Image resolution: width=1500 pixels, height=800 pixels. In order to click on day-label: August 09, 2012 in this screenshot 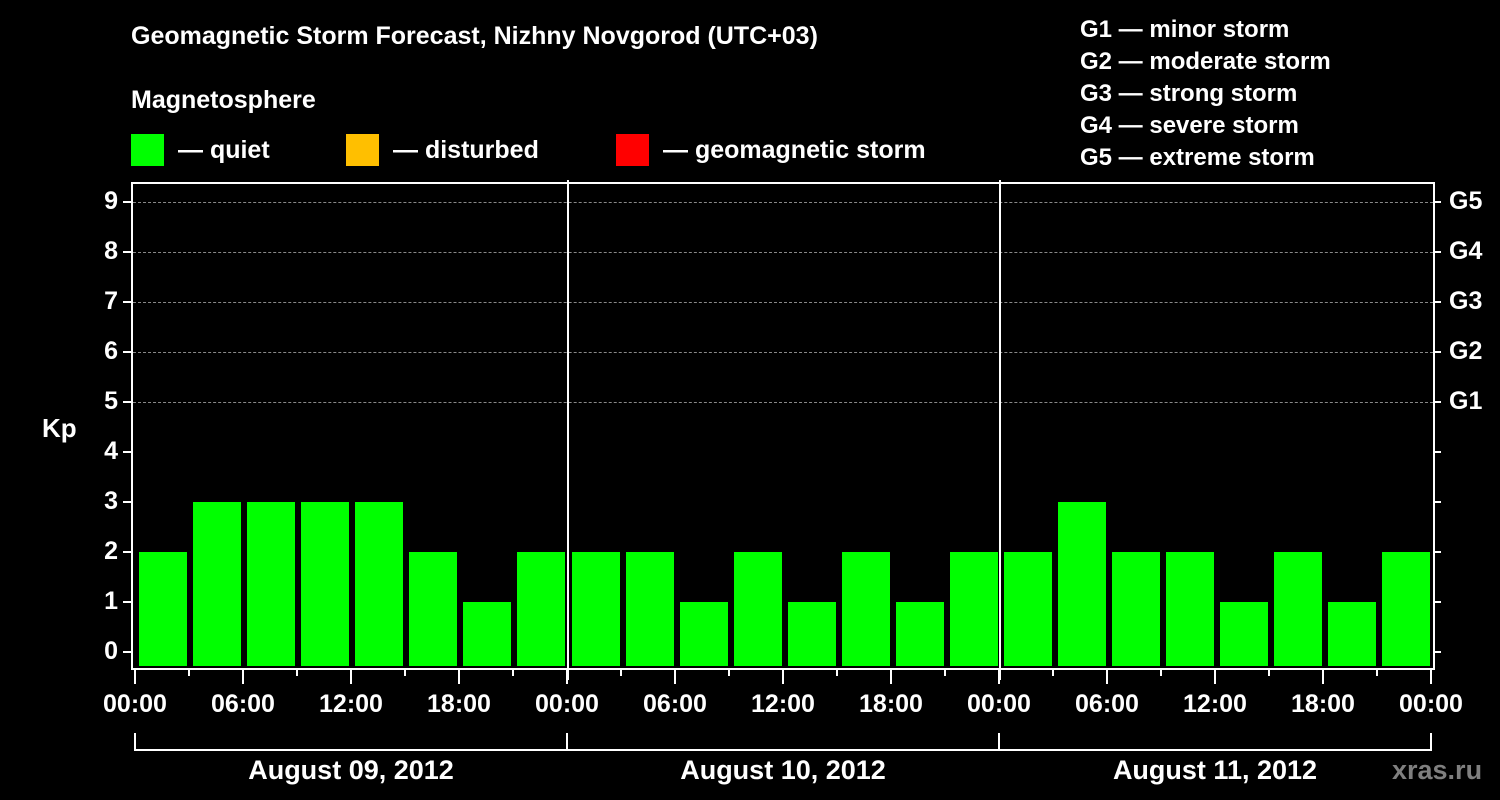, I will do `click(351, 770)`.